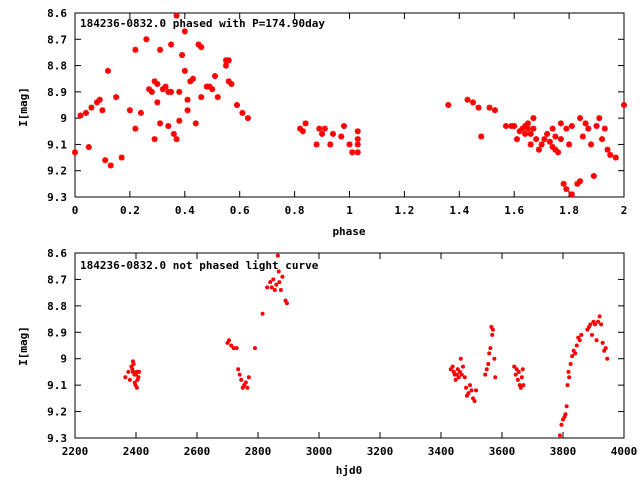  Describe the element at coordinates (441, 451) in the screenshot. I see `x-tick-label: 3400` at that location.